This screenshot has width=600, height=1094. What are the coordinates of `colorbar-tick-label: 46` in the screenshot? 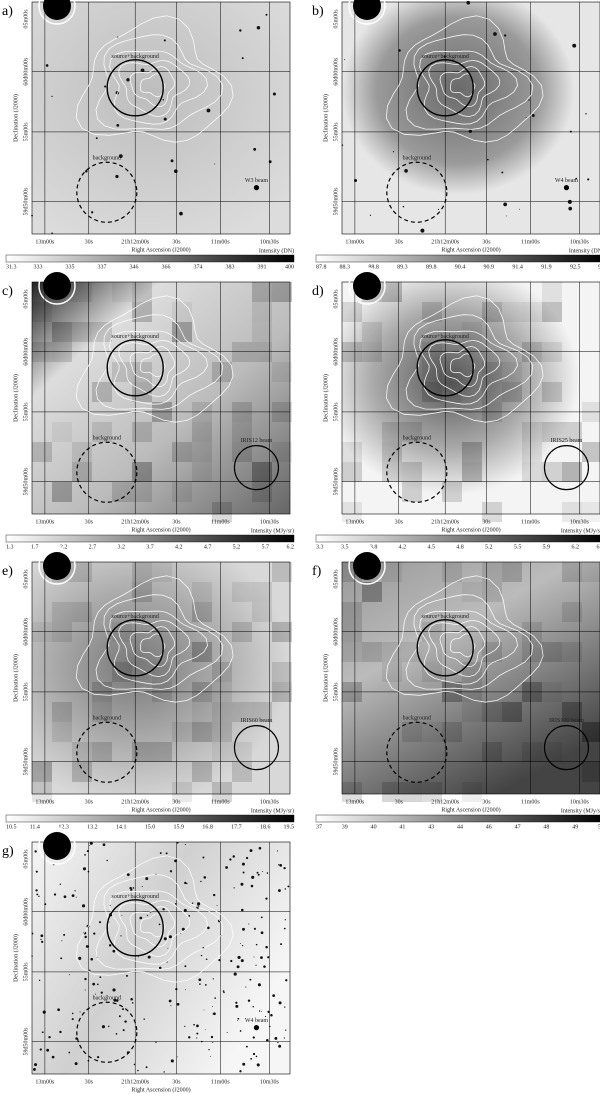 It's located at (489, 827).